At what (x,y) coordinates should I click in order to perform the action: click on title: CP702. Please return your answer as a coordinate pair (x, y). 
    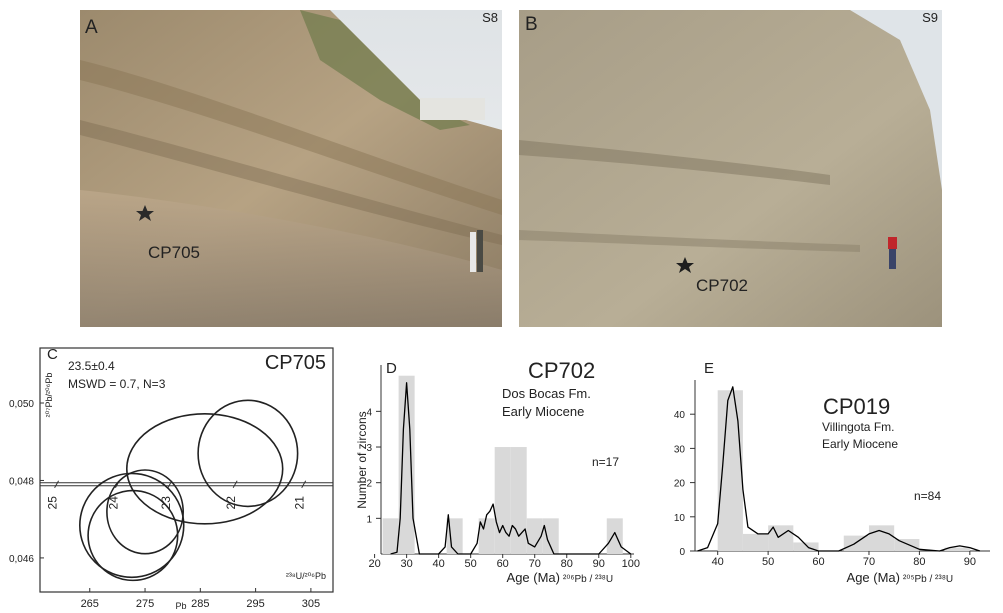
    Looking at the image, I should click on (561, 370).